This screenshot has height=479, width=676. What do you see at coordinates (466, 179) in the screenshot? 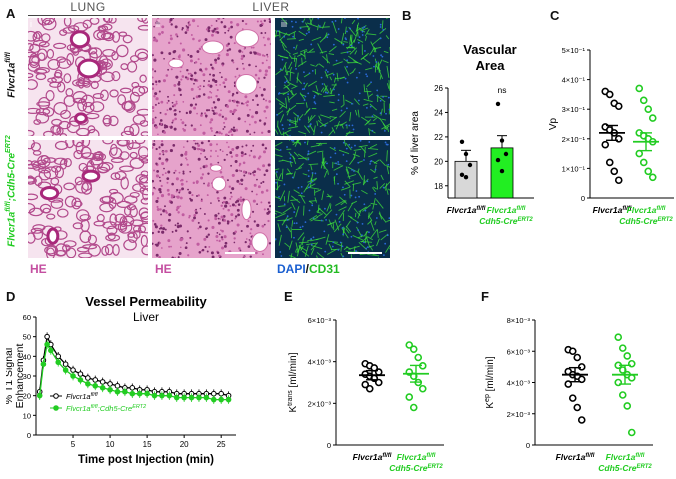
I see `bar` at bounding box center [466, 179].